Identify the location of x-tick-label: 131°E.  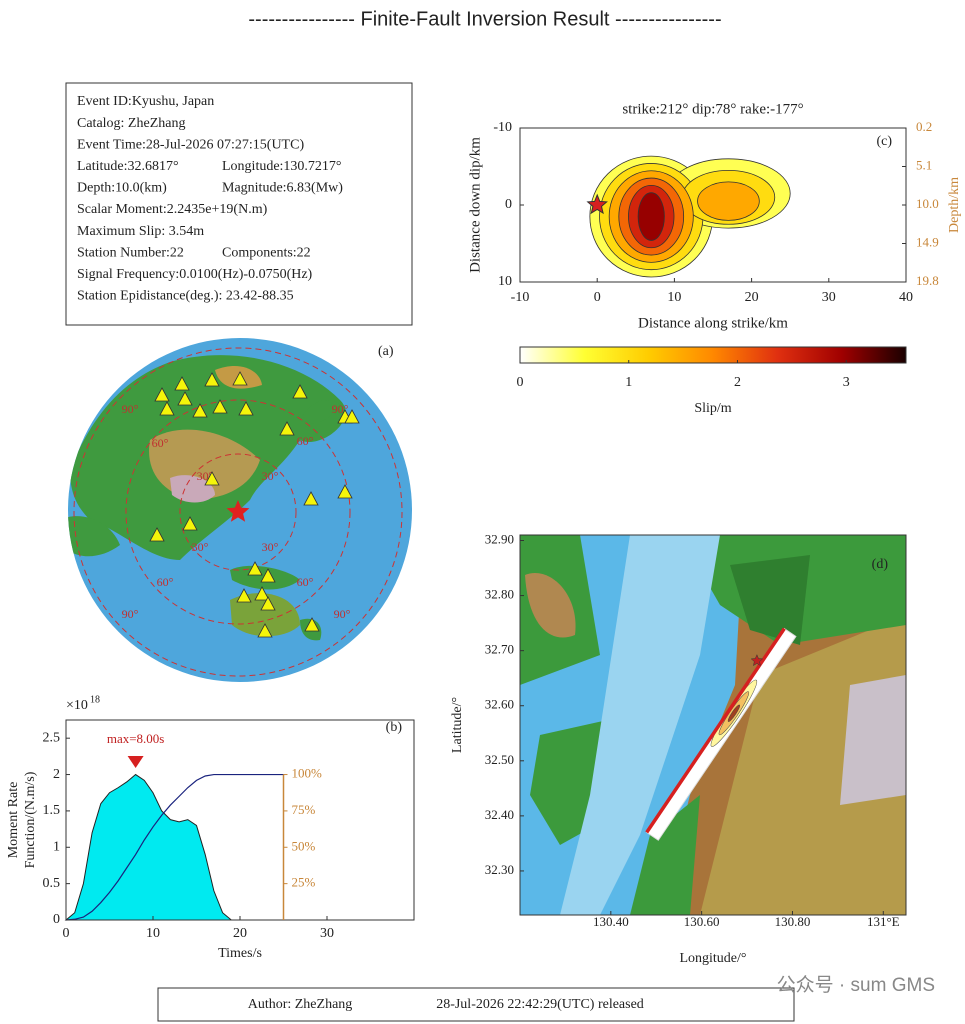
(883, 921).